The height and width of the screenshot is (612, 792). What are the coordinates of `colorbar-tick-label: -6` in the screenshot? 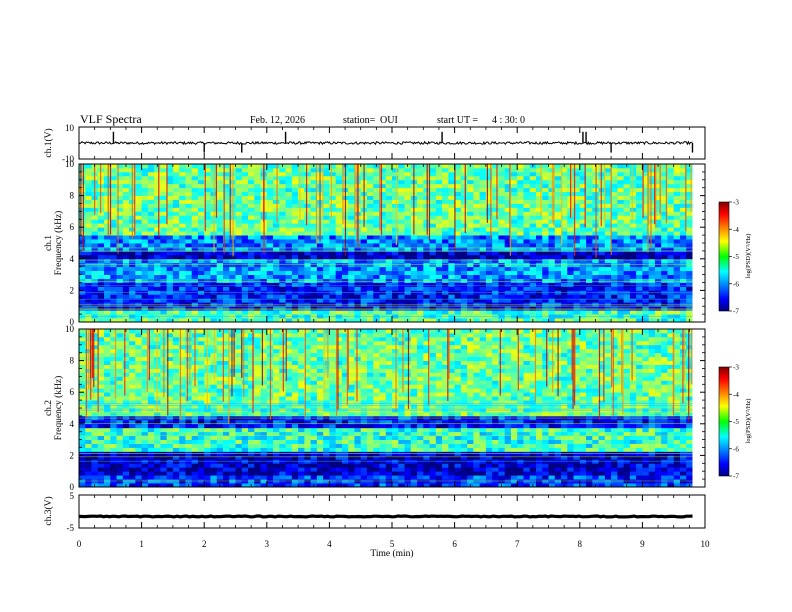 It's located at (736, 284).